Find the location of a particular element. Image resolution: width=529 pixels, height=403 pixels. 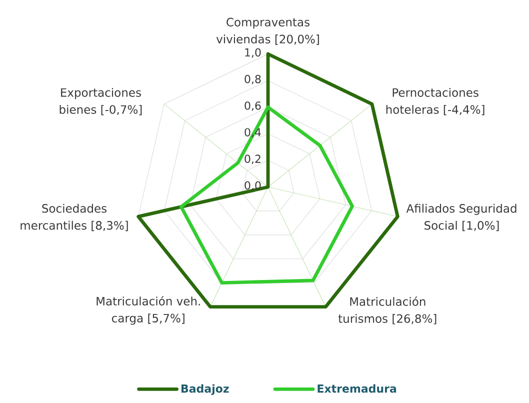

spoke-label: Pernoctaciones hoteleras [-4,4%] is located at coordinates (435, 102).